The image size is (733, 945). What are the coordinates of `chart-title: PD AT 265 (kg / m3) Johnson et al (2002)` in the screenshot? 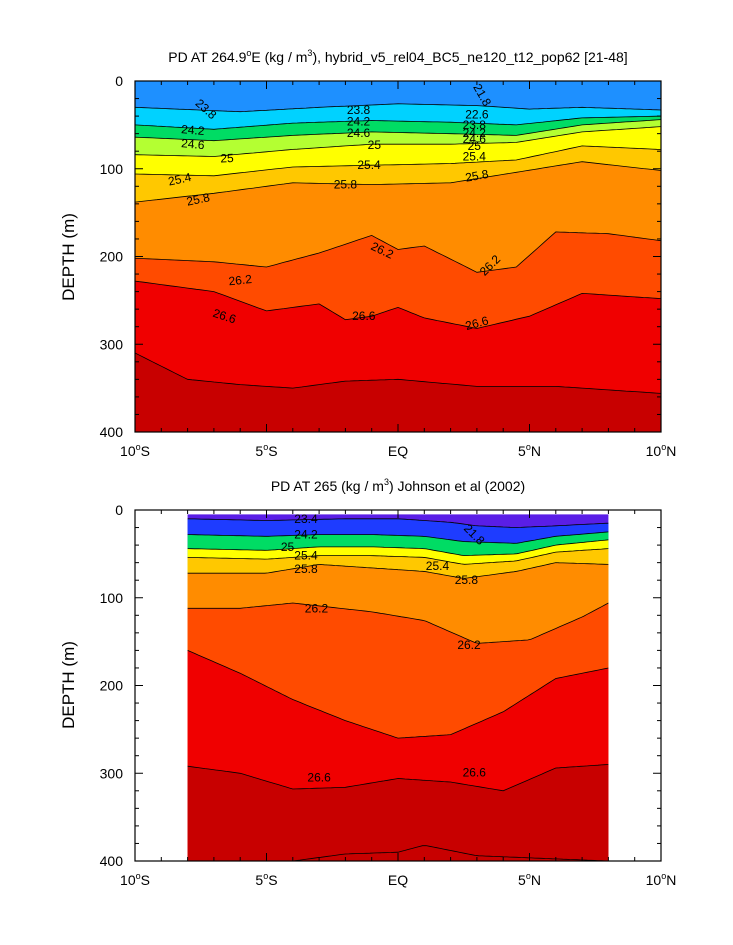 It's located at (398, 485).